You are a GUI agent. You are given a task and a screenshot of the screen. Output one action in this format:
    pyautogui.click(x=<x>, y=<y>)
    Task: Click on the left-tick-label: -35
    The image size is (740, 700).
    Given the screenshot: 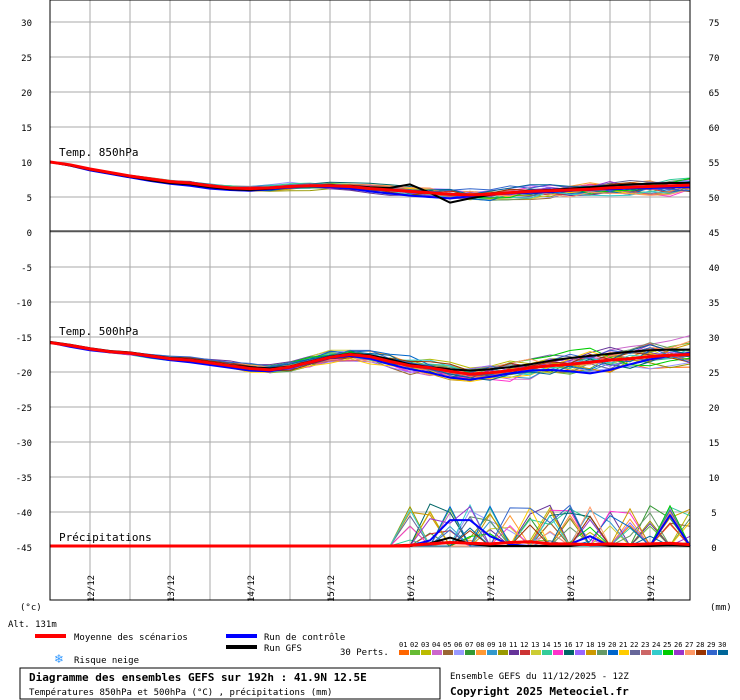 What is the action you would take?
    pyautogui.click(x=24, y=479)
    